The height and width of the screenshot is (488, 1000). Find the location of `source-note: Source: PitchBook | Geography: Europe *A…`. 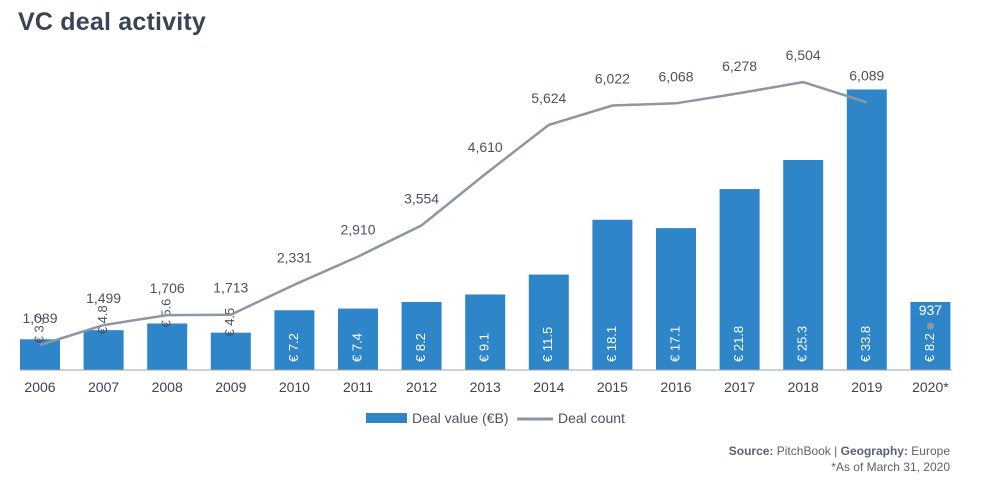

source-note: Source: PitchBook | Geography: Europe *A… is located at coordinates (839, 459).